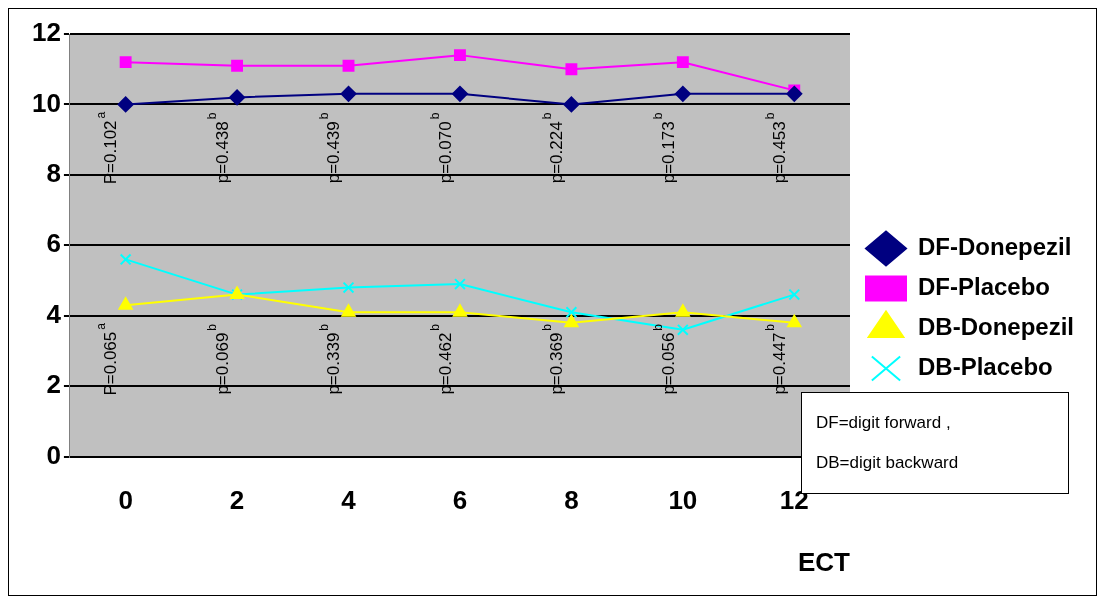  Describe the element at coordinates (349, 500) in the screenshot. I see `x-tick-label: 4` at that location.